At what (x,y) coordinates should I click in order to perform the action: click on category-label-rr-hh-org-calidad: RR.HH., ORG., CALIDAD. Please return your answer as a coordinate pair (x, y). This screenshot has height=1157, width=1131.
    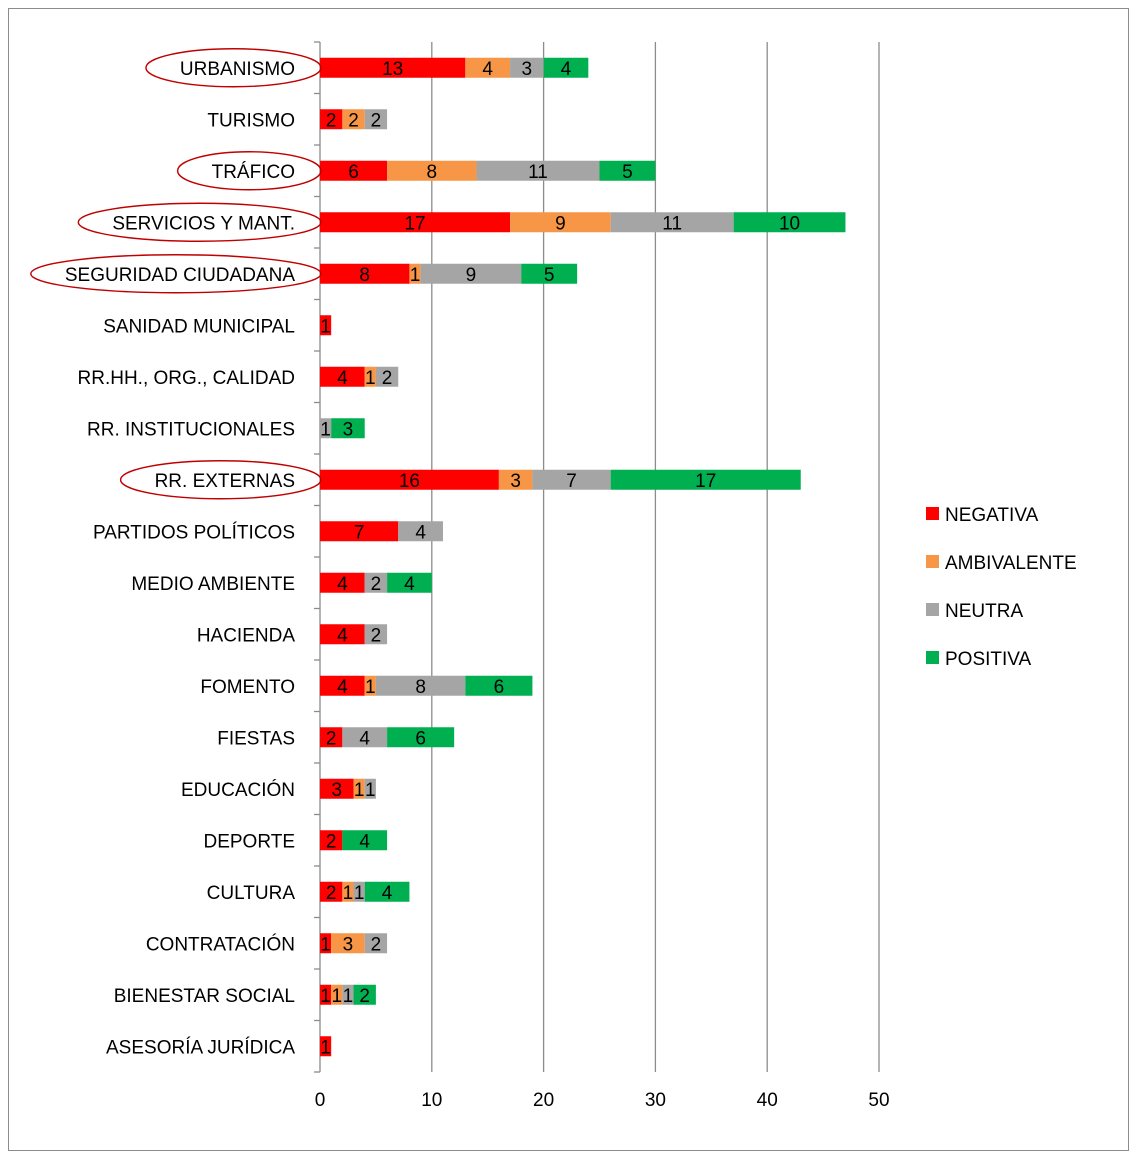
    Looking at the image, I should click on (186, 378).